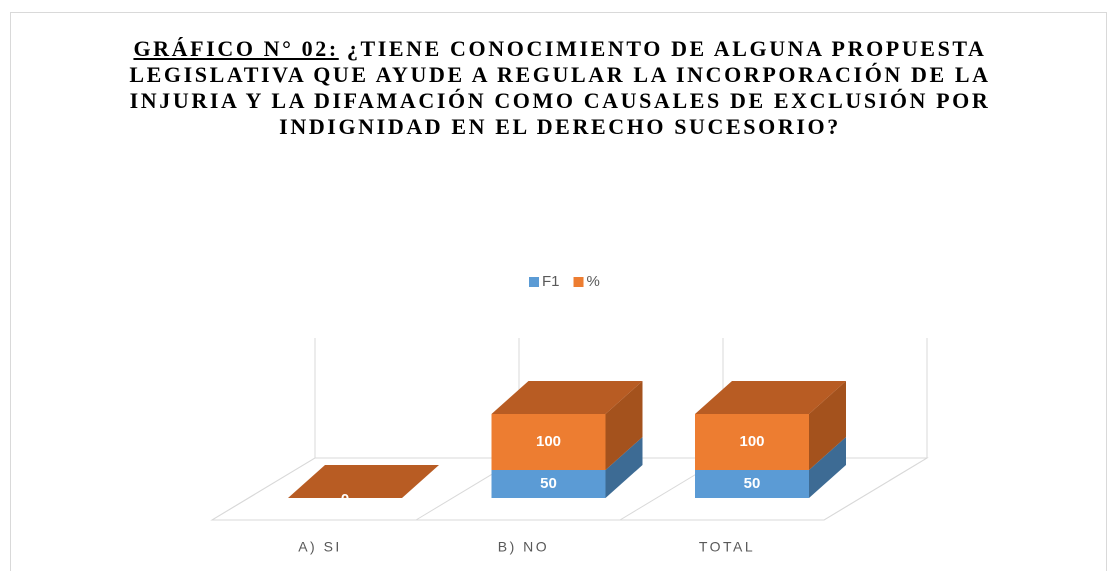 The width and height of the screenshot is (1116, 571). Describe the element at coordinates (345, 499) in the screenshot. I see `data-label: 0` at that location.